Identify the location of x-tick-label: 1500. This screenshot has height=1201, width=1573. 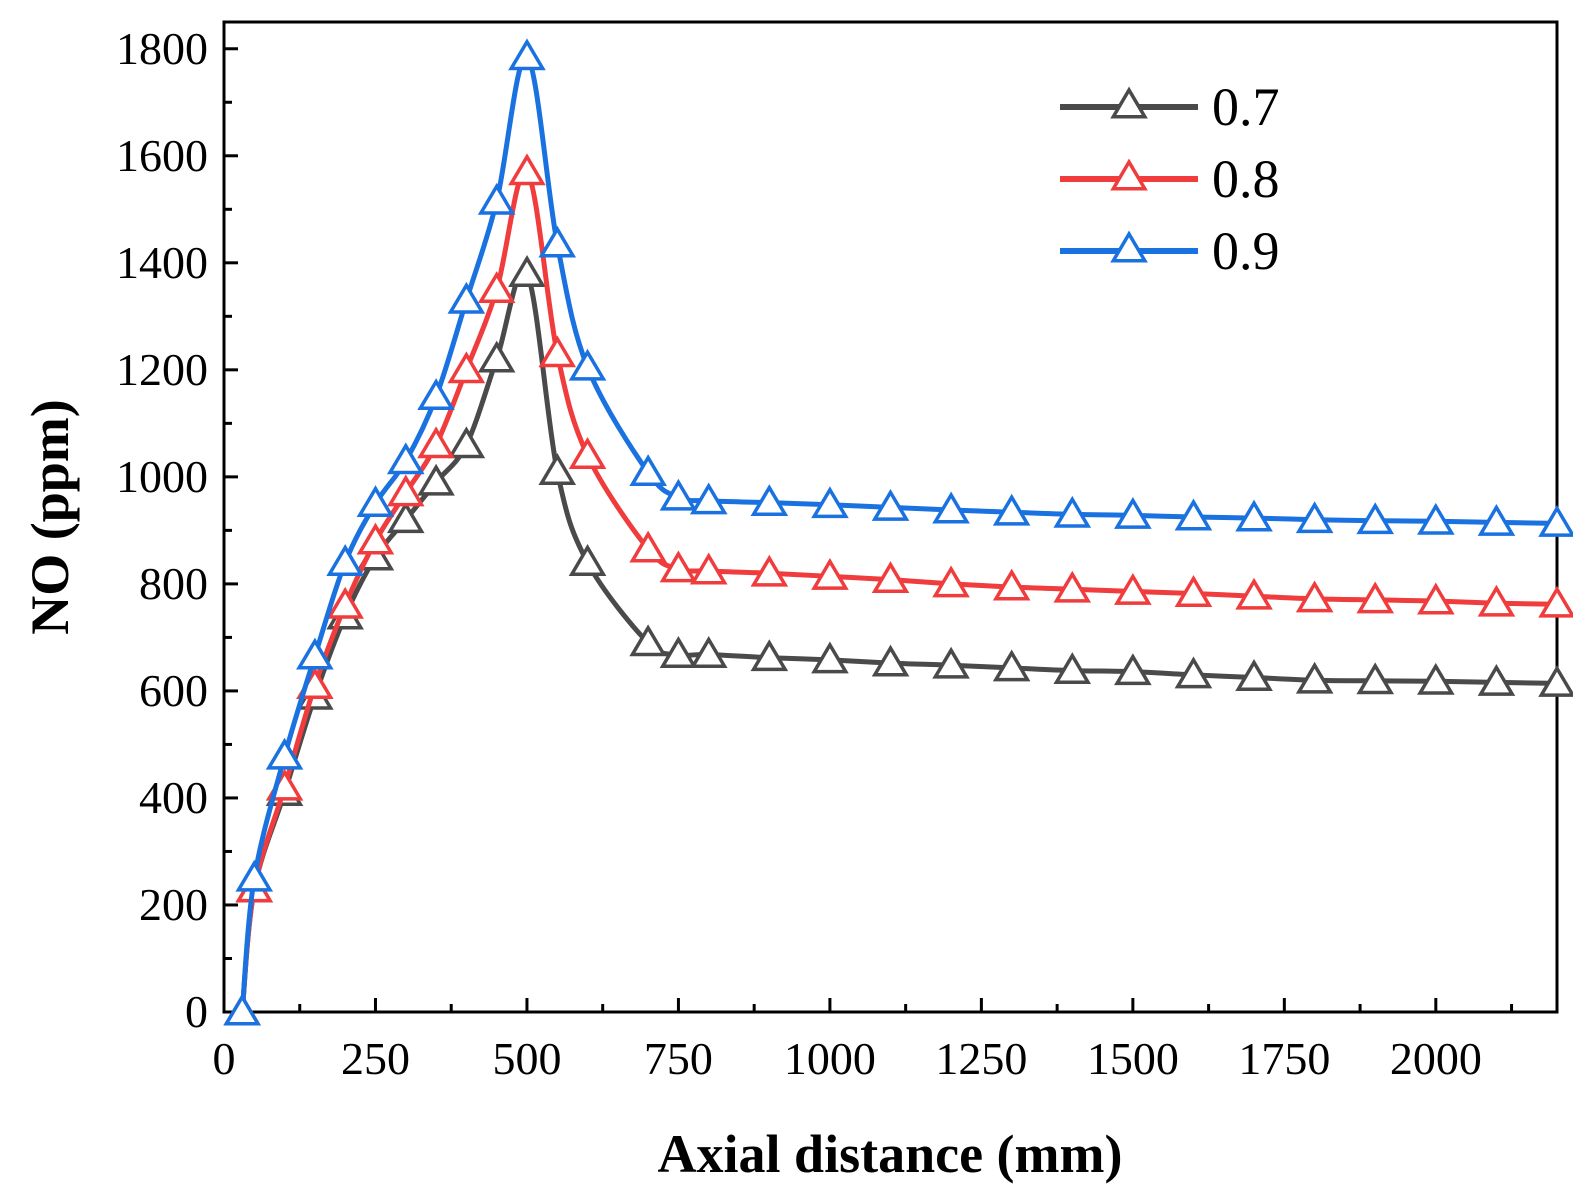
(1133, 1058).